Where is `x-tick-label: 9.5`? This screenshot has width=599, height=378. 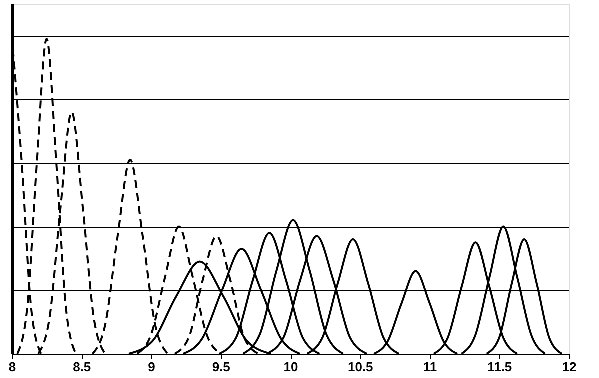 x-tick-label: 9.5 is located at coordinates (221, 367).